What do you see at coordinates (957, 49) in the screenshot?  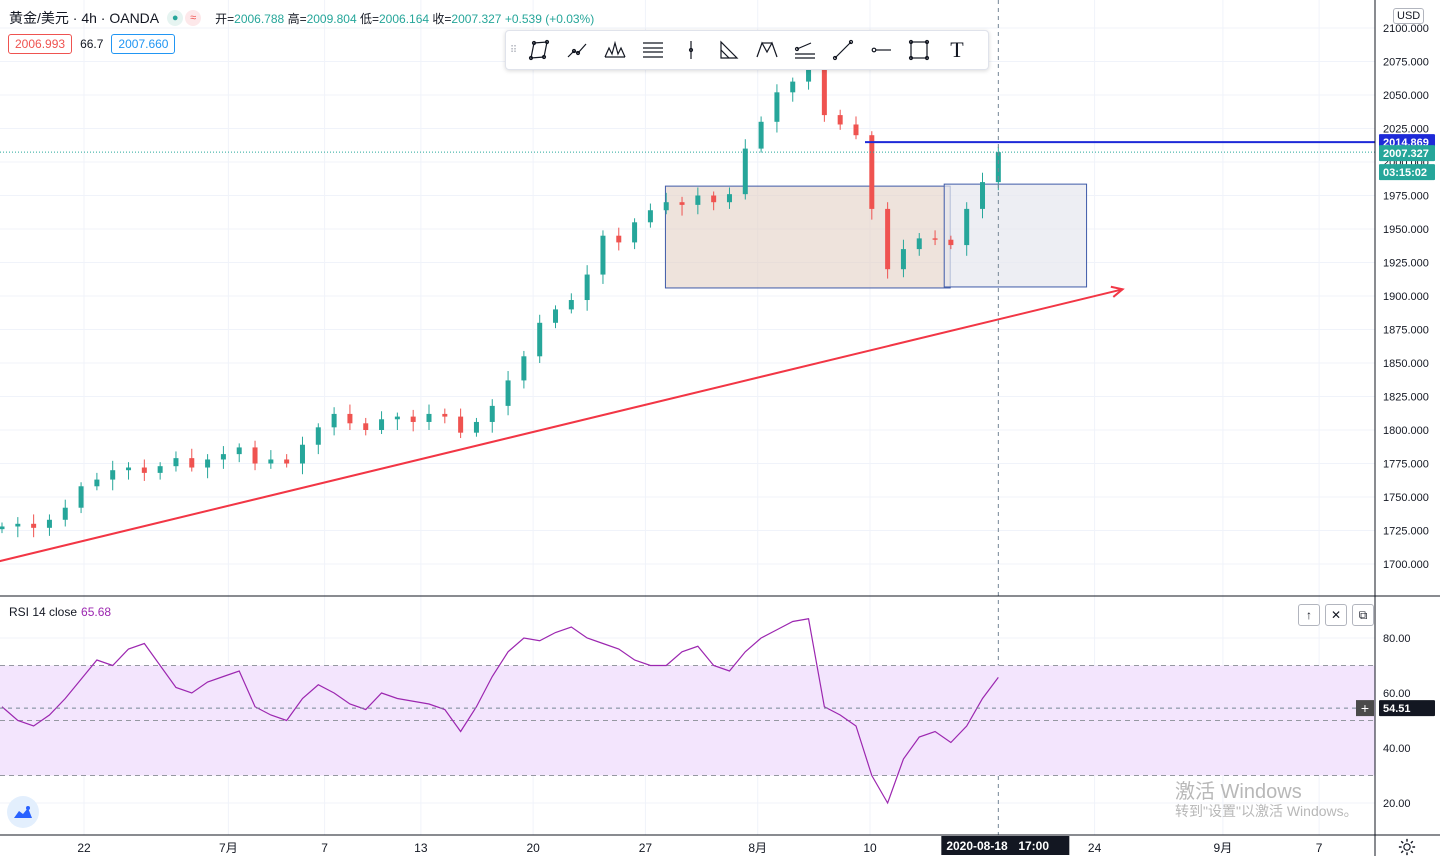 I see `text-icon: T` at bounding box center [957, 49].